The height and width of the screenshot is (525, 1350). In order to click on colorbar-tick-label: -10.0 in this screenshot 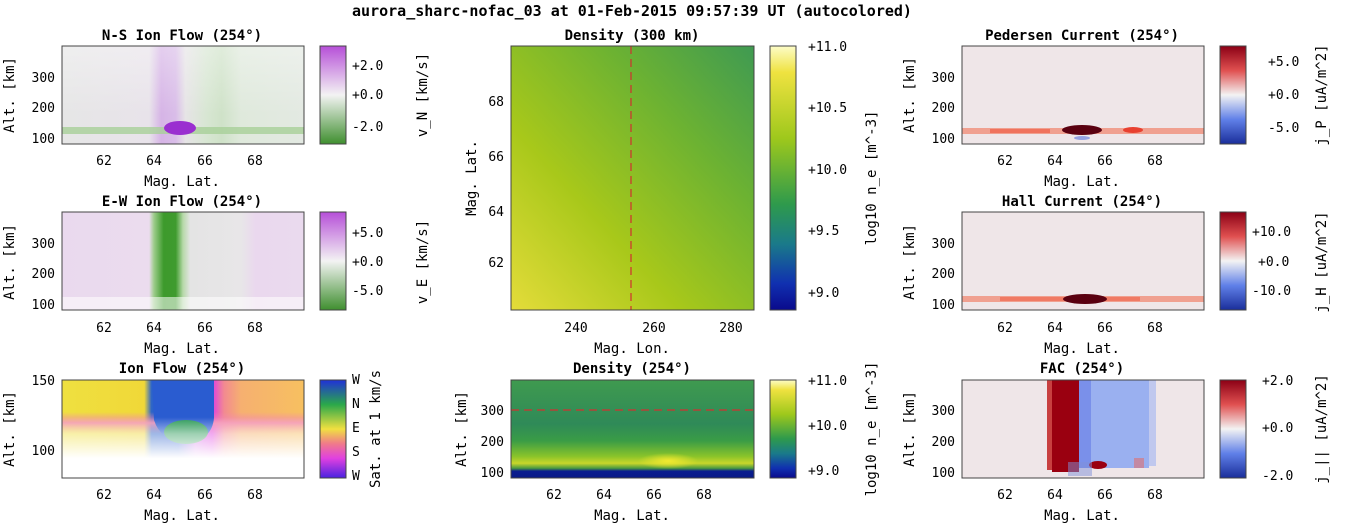, I will do `click(1271, 291)`.